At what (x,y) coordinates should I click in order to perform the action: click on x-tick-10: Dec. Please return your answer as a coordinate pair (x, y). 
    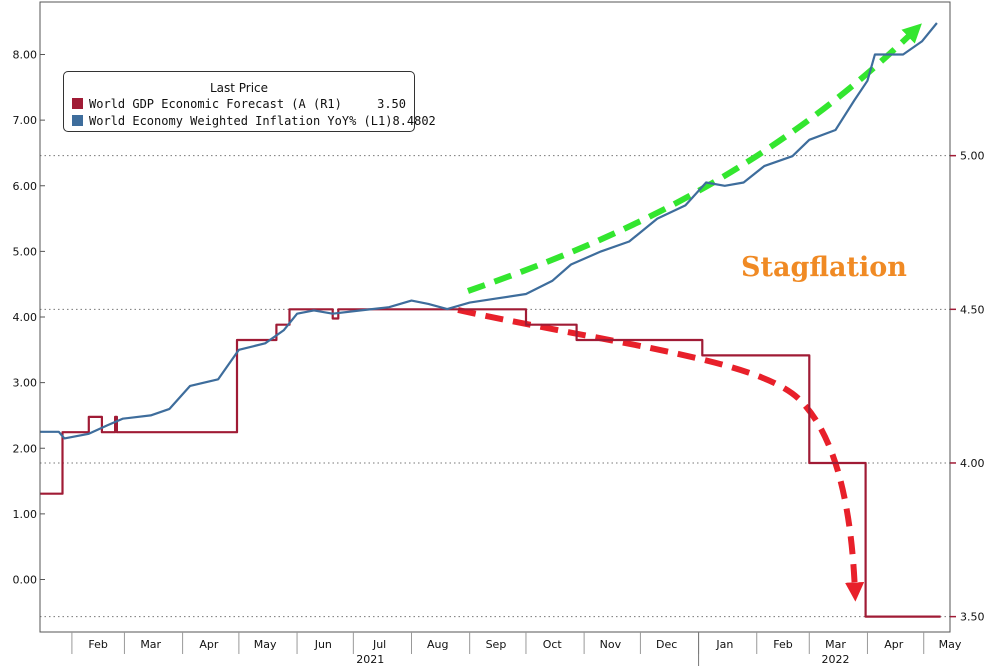
    Looking at the image, I should click on (666, 644).